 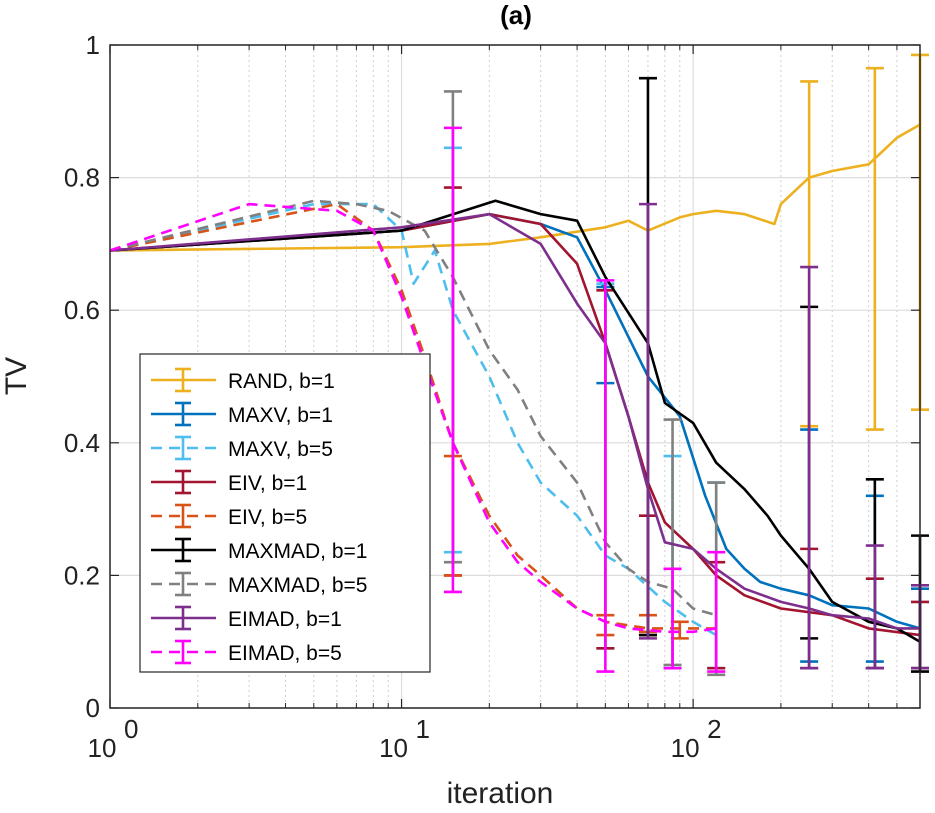 What do you see at coordinates (82, 443) in the screenshot?
I see `y-tick-label: 0.4` at bounding box center [82, 443].